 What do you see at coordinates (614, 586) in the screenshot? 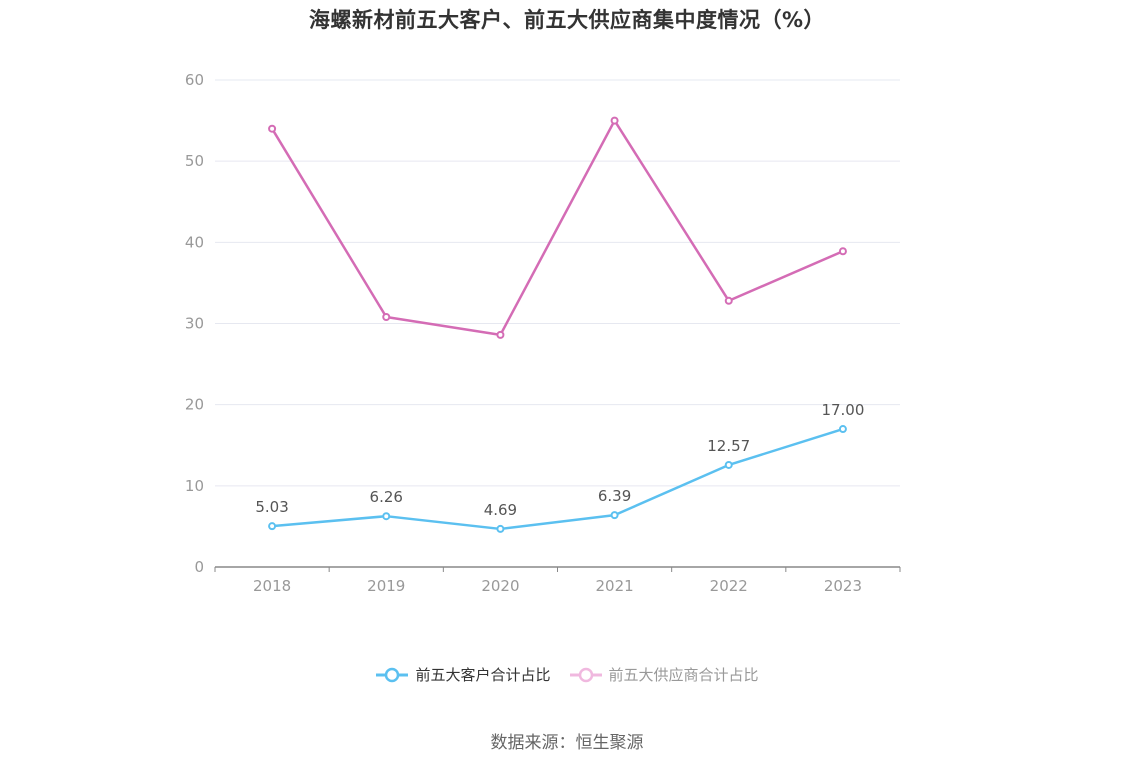
I see `x-tick-label: 2021` at bounding box center [614, 586].